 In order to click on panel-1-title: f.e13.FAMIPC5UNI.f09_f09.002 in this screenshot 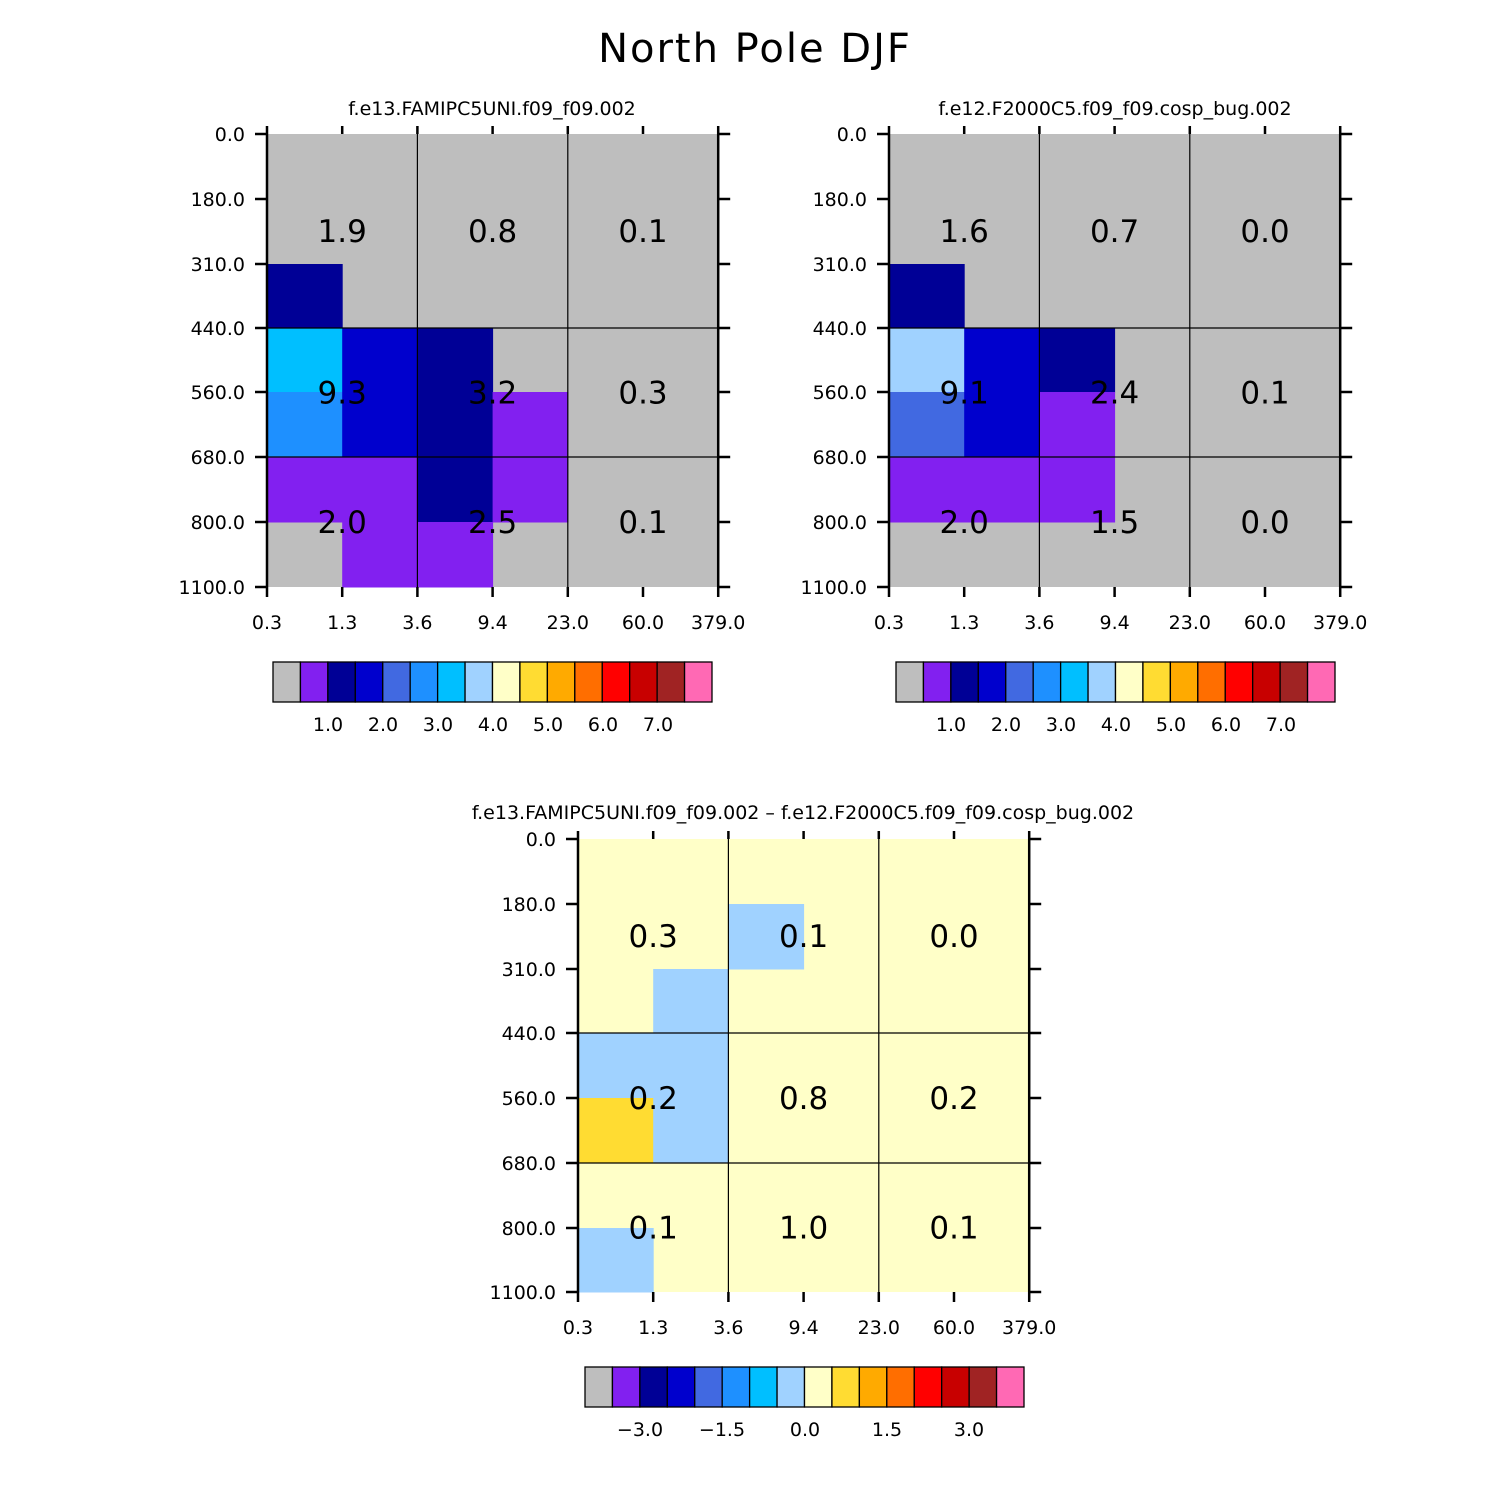, I will do `click(492, 109)`.